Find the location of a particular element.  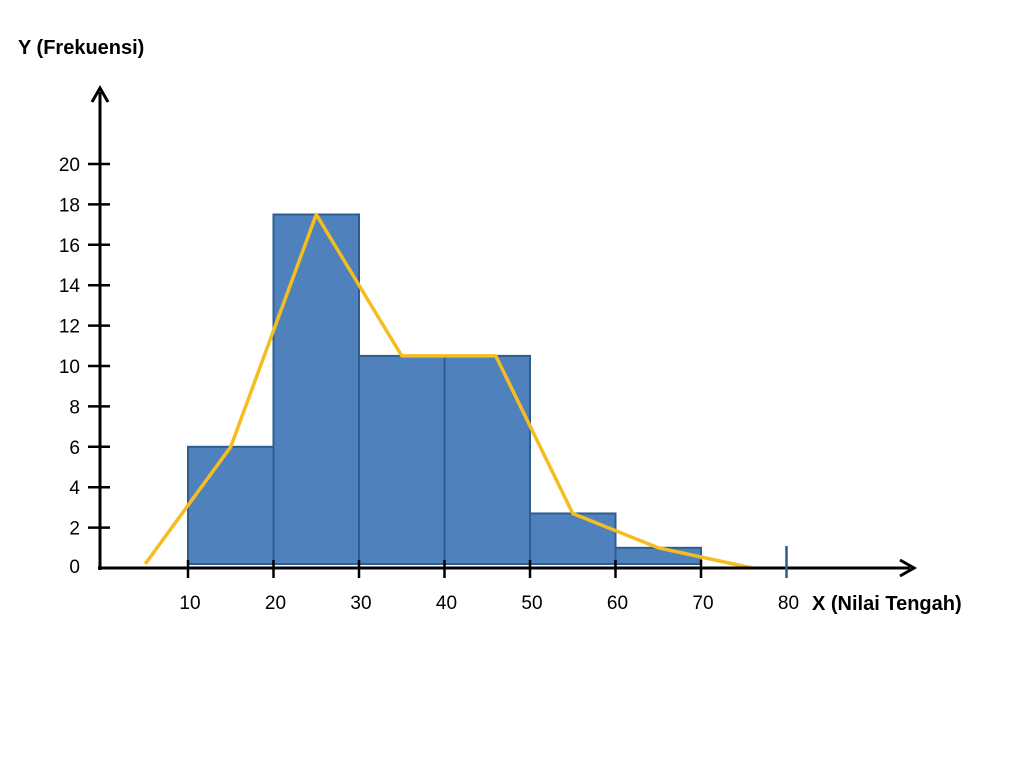

x-tick-label: 20 is located at coordinates (275, 603).